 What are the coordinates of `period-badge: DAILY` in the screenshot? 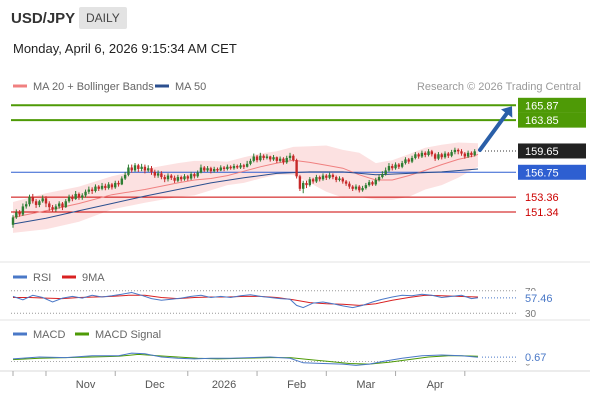 It's located at (103, 18).